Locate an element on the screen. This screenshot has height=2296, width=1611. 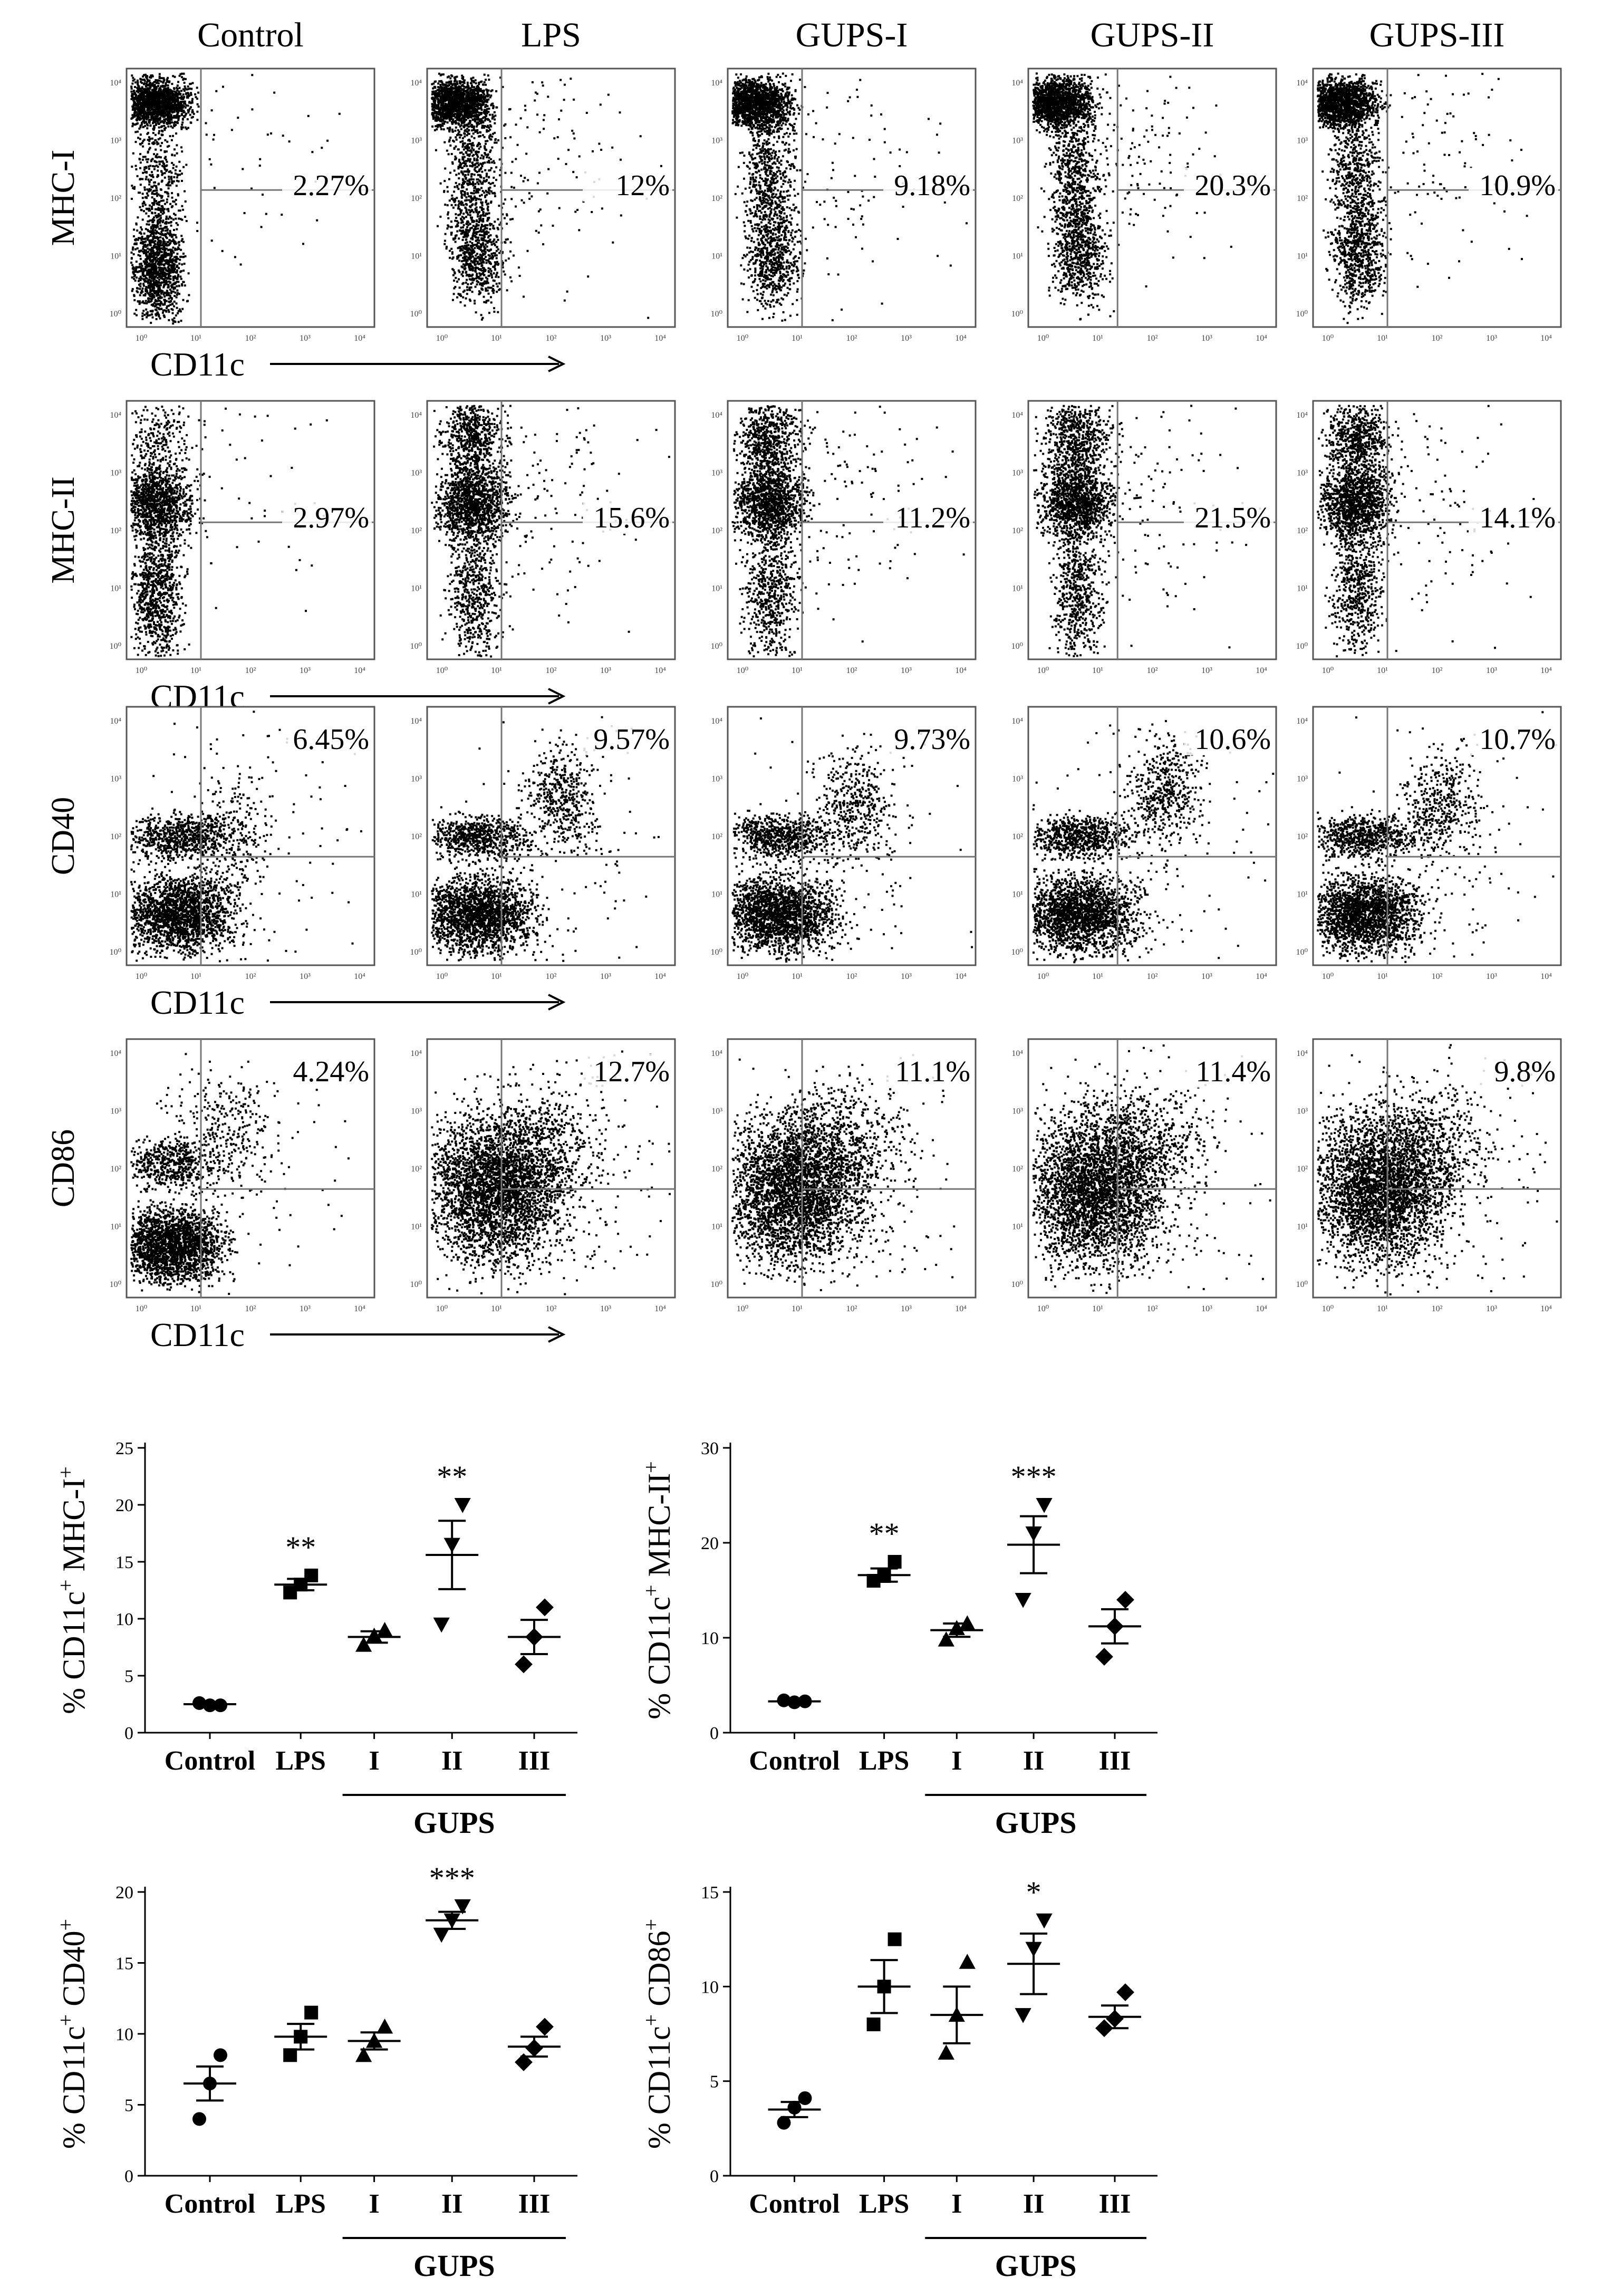
y-axis-label: % CD11c+ CD86+ is located at coordinates (658, 2034).